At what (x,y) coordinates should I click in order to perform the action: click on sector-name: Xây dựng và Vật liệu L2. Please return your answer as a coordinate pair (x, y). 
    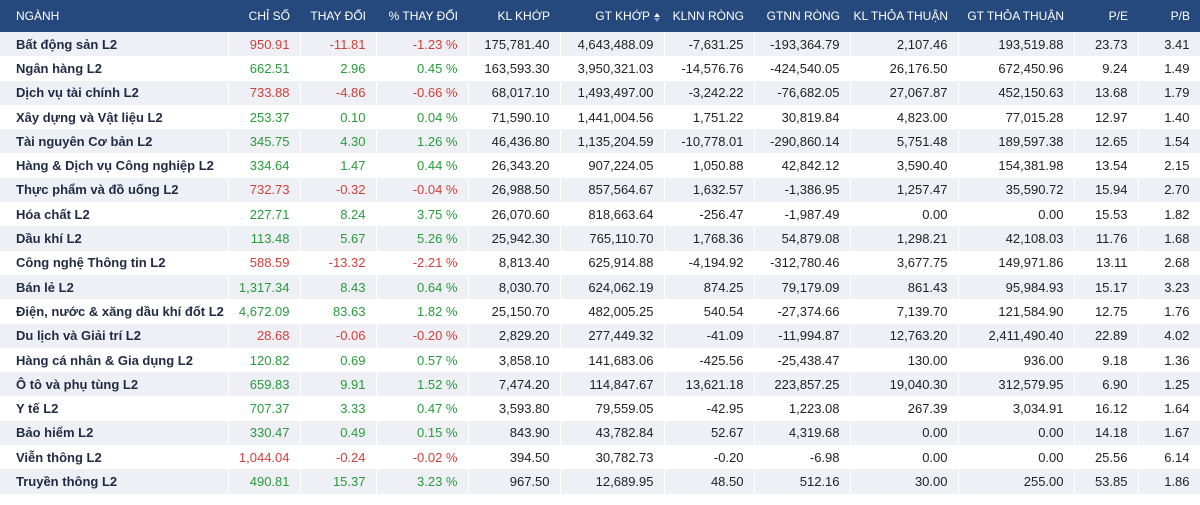
    Looking at the image, I should click on (114, 117).